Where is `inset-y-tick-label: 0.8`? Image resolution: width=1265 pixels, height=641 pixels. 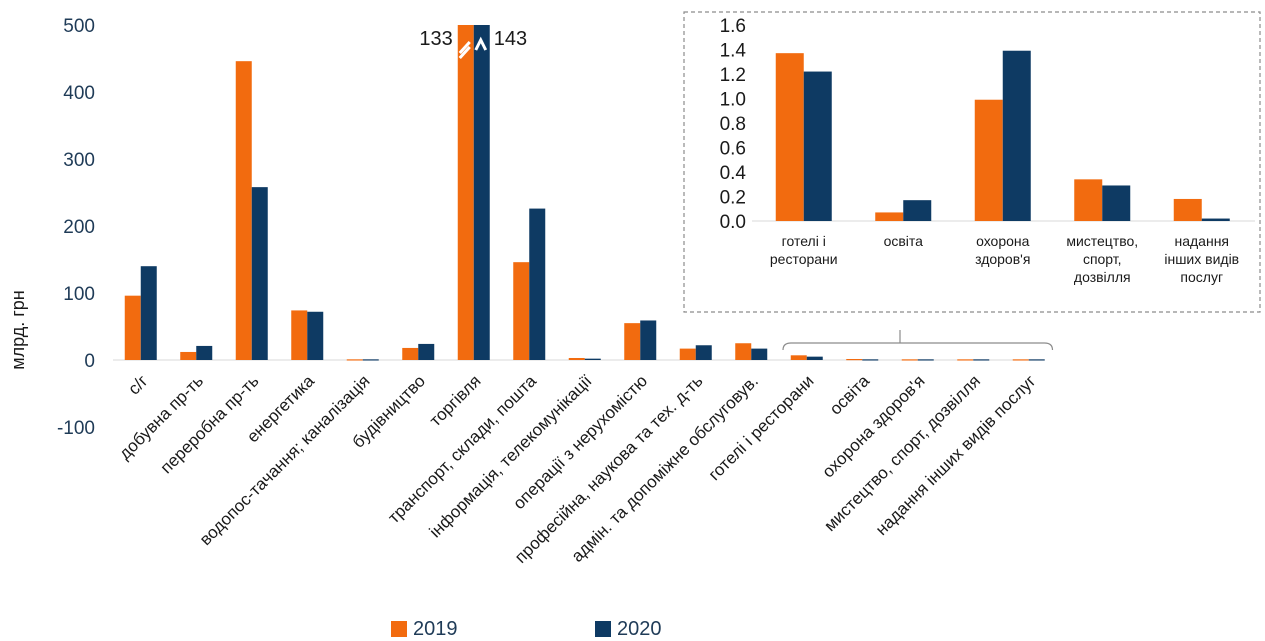
inset-y-tick-label: 0.8 is located at coordinates (733, 124).